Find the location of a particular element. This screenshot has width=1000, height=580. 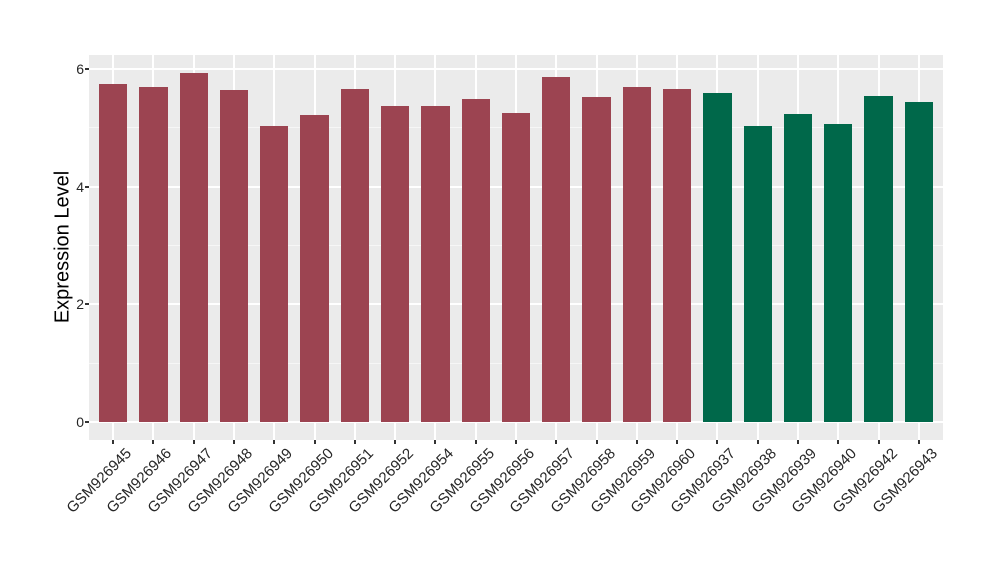

y-tick-label: 4 is located at coordinates (80, 186).